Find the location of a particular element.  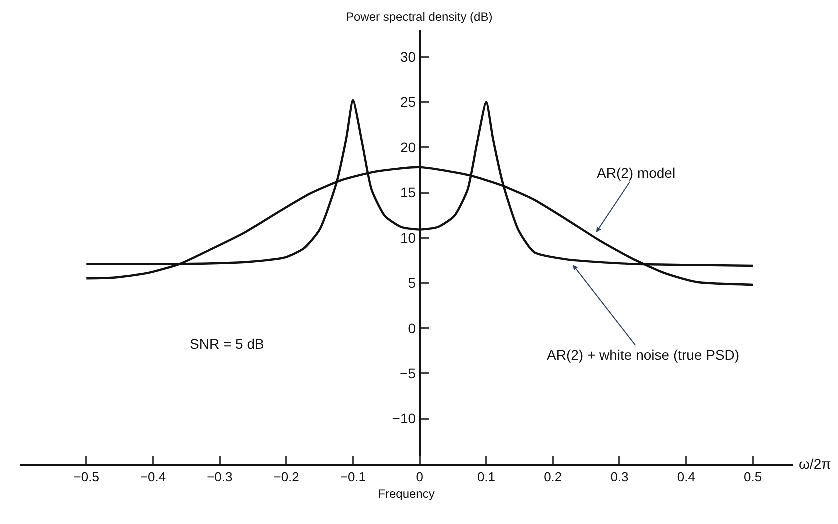

x-tick-label: −0.1 is located at coordinates (353, 477).